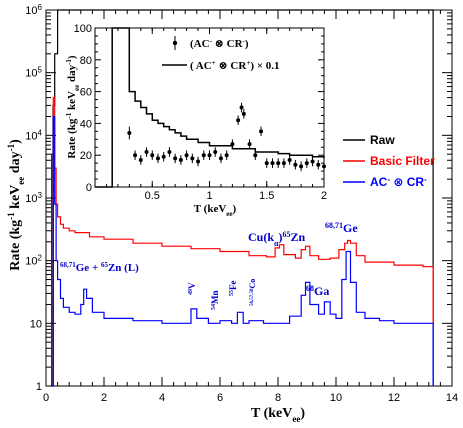  What do you see at coordinates (336, 398) in the screenshot?
I see `x-tick-label: 10` at bounding box center [336, 398].